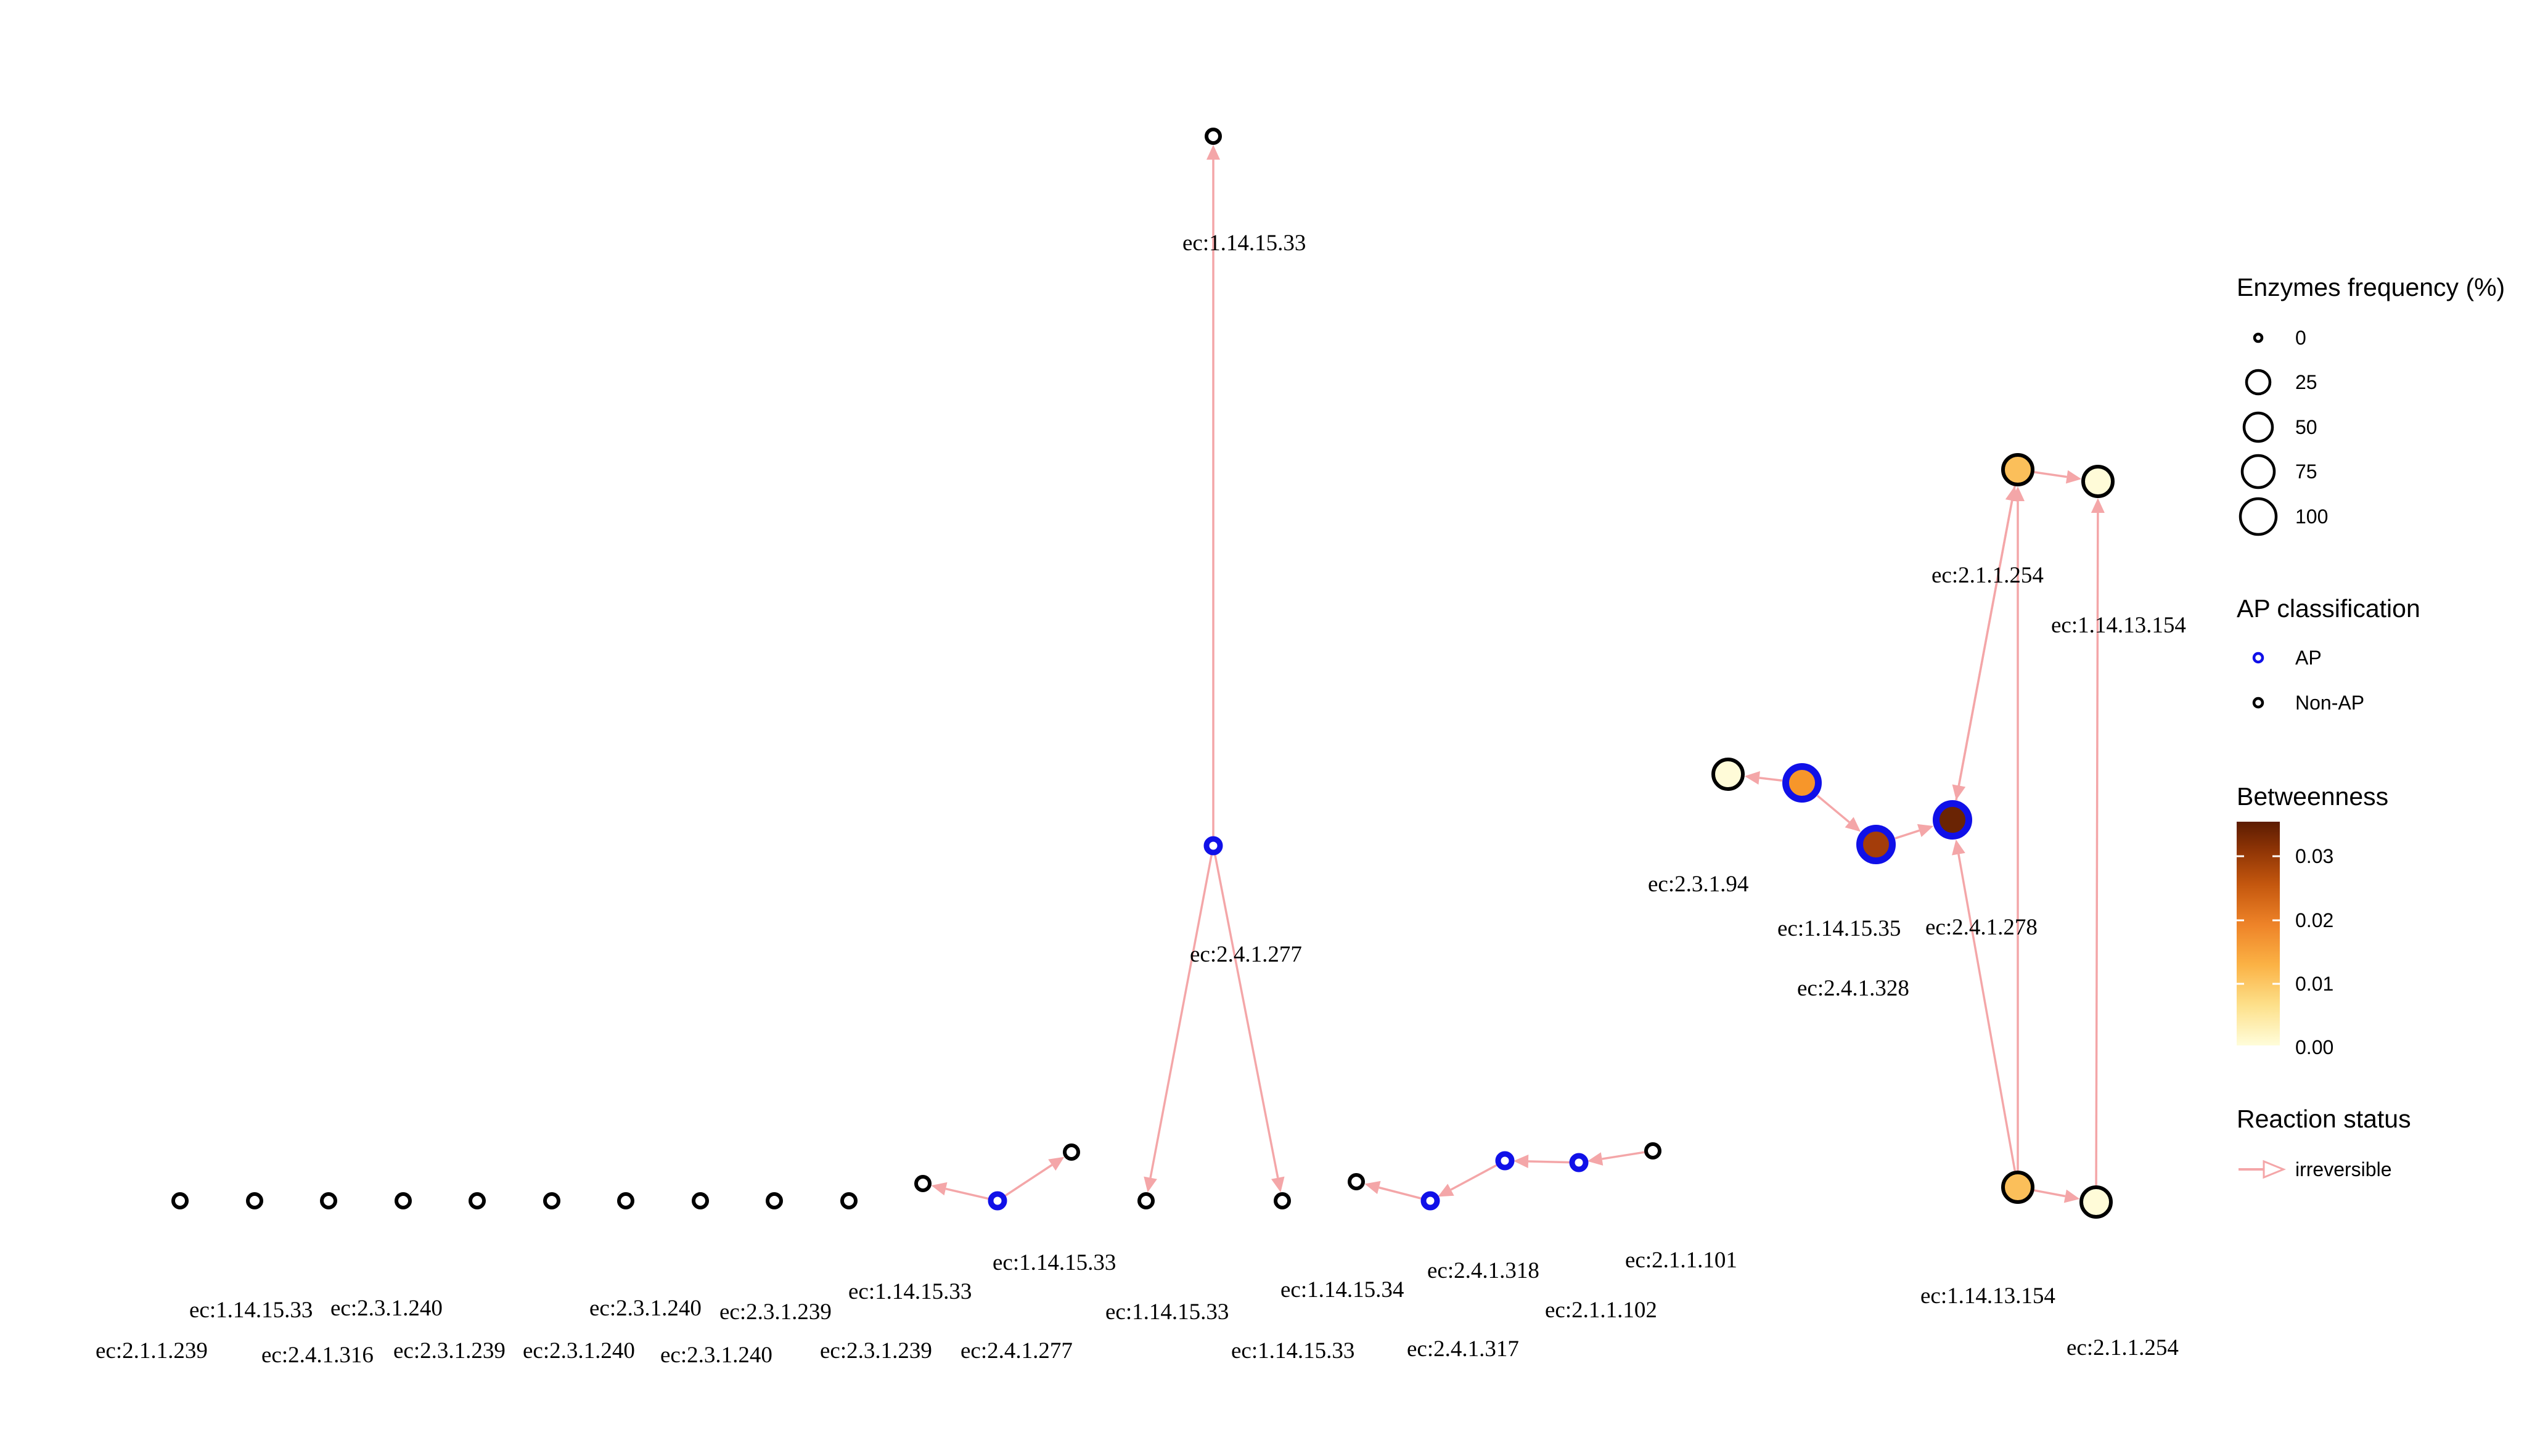  Describe the element at coordinates (2306, 382) in the screenshot. I see `frequency-legend-label: 25` at that location.